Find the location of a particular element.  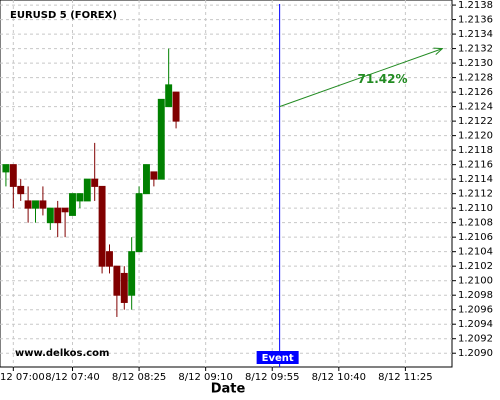

y-tick-label: 1.2108 is located at coordinates (475, 223).